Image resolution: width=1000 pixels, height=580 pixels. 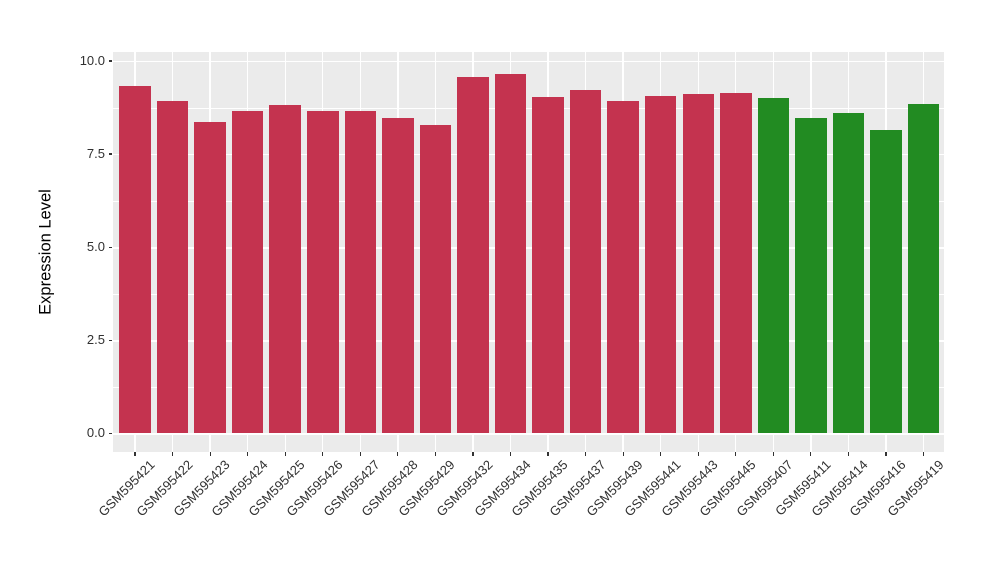 I want to click on y-tick-label: 7.5, so click(x=95, y=154).